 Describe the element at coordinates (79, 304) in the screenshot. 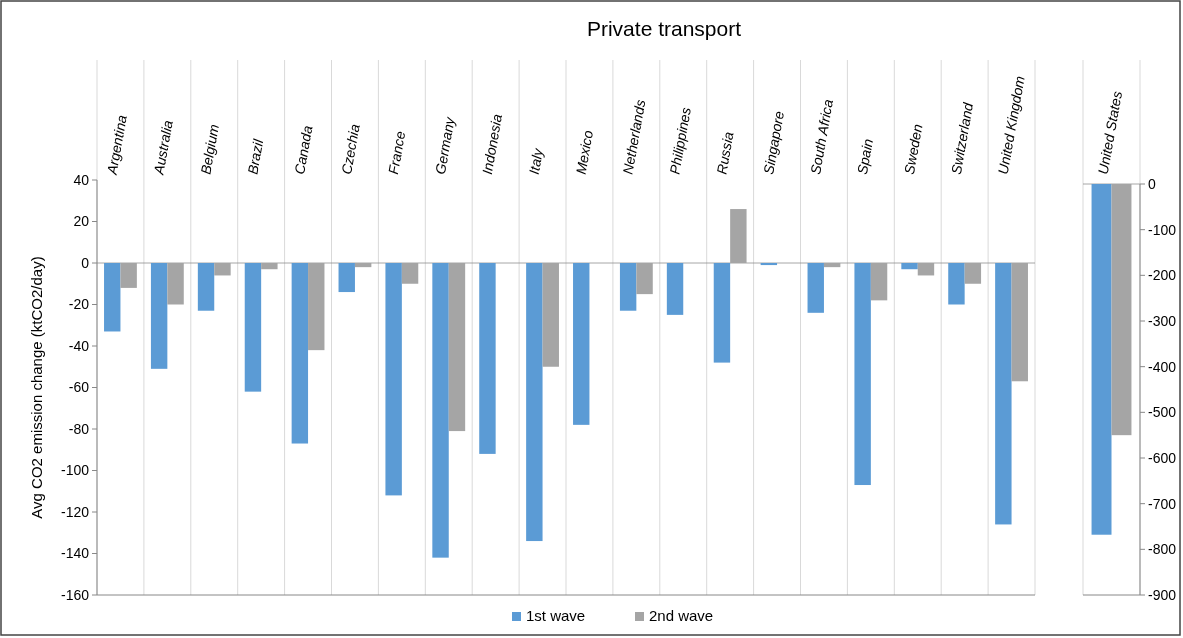

I see `y-tick-label: -20` at that location.